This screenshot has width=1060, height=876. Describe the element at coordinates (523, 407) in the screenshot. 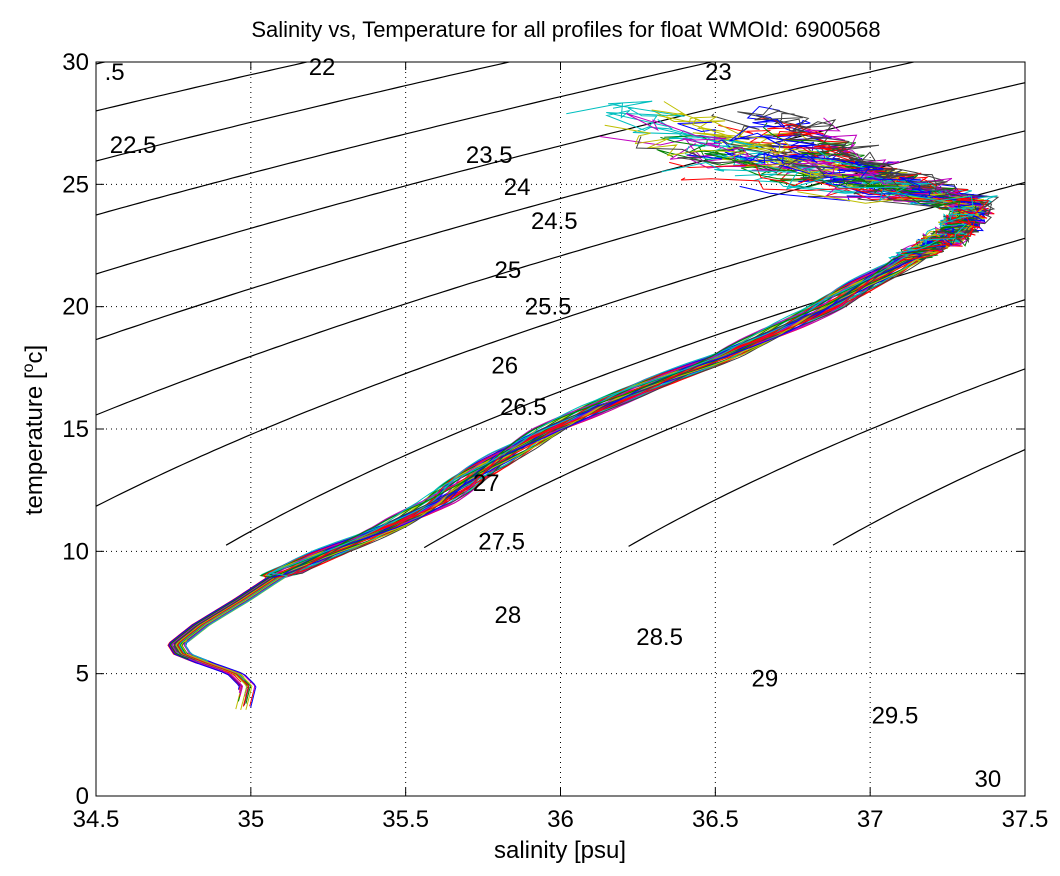

I see `contour-label: 26.5` at that location.